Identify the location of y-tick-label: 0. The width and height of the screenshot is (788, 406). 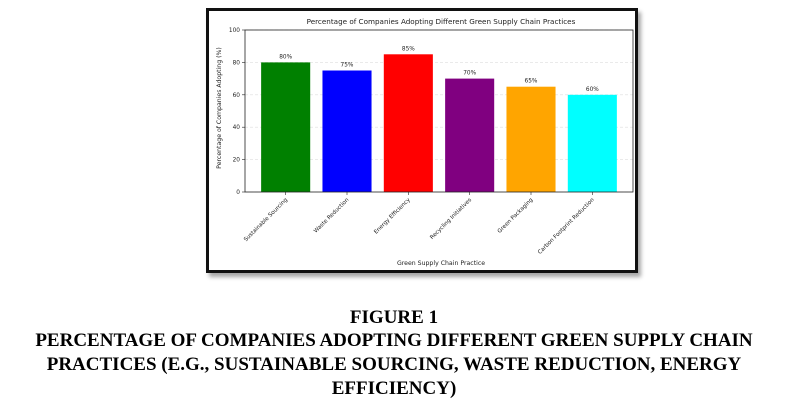
(238, 193).